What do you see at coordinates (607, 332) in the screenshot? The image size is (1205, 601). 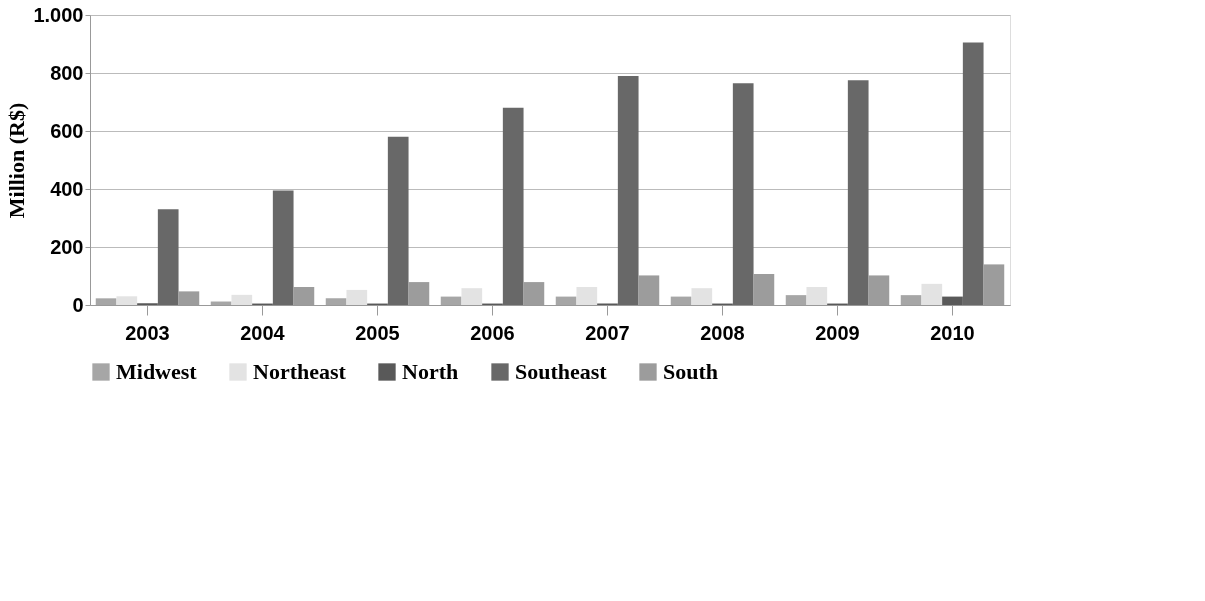 I see `x-tick-label: 2007` at bounding box center [607, 332].